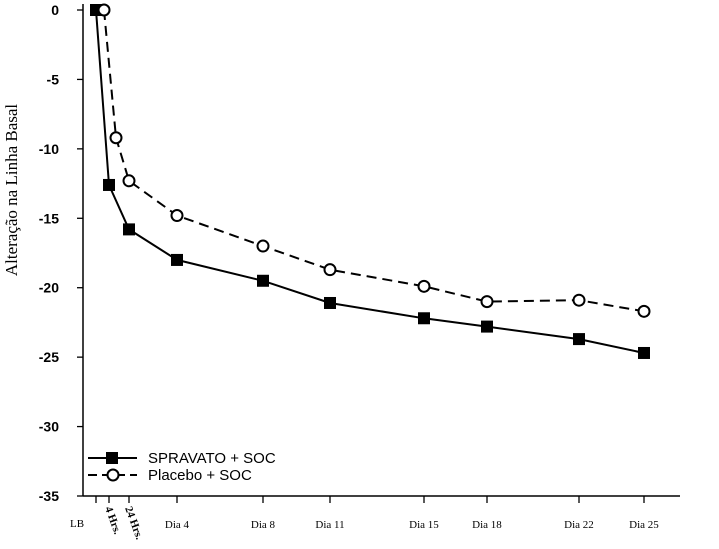 The image size is (719, 549). I want to click on y-tick-label: -35, so click(49, 496).